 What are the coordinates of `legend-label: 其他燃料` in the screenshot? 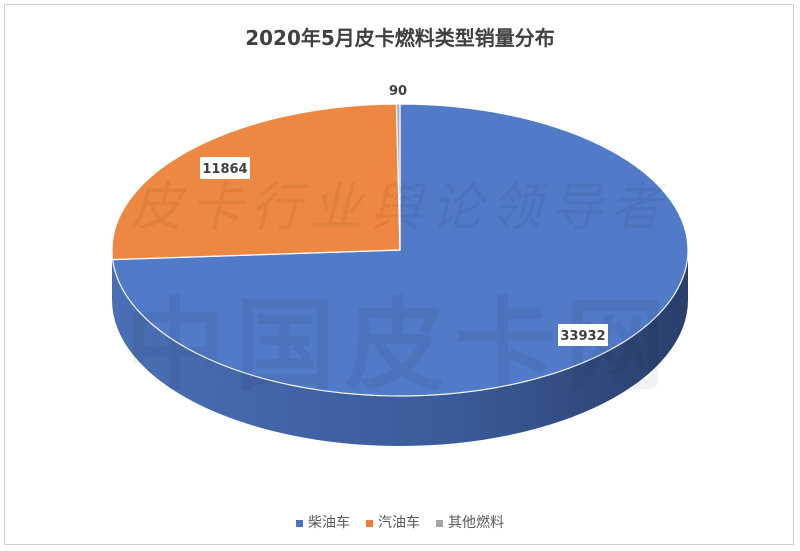 It's located at (476, 523).